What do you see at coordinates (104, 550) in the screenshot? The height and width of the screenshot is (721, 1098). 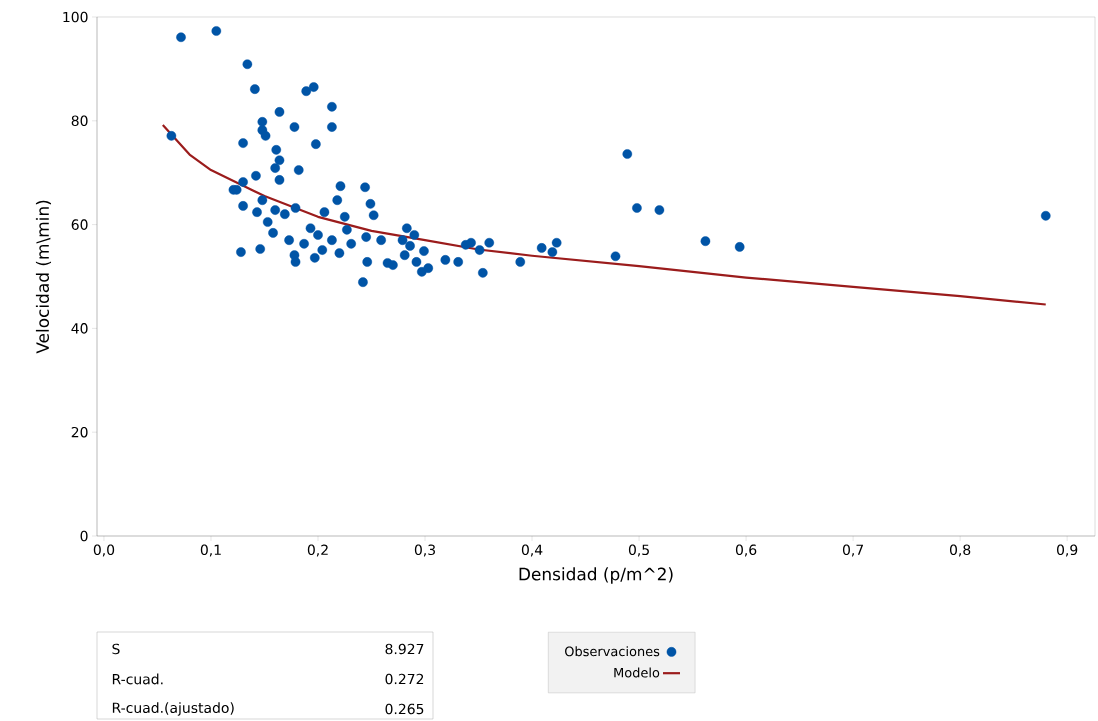 I see `x-tick-label: 0,0` at bounding box center [104, 550].